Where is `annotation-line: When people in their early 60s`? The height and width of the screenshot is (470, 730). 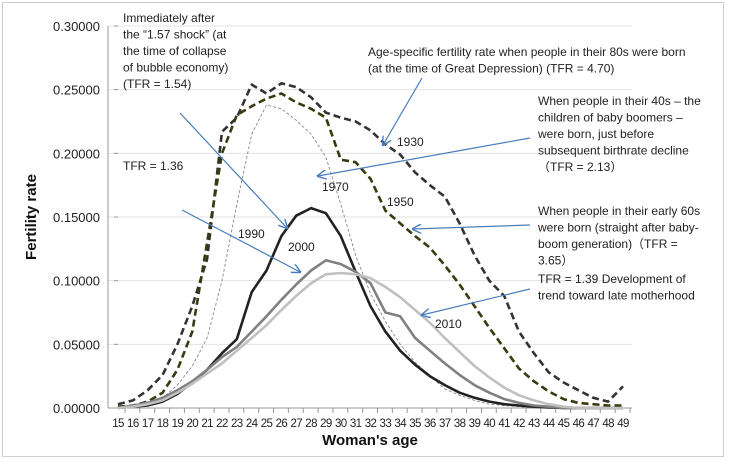 annotation-line: When people in their early 60s is located at coordinates (619, 211).